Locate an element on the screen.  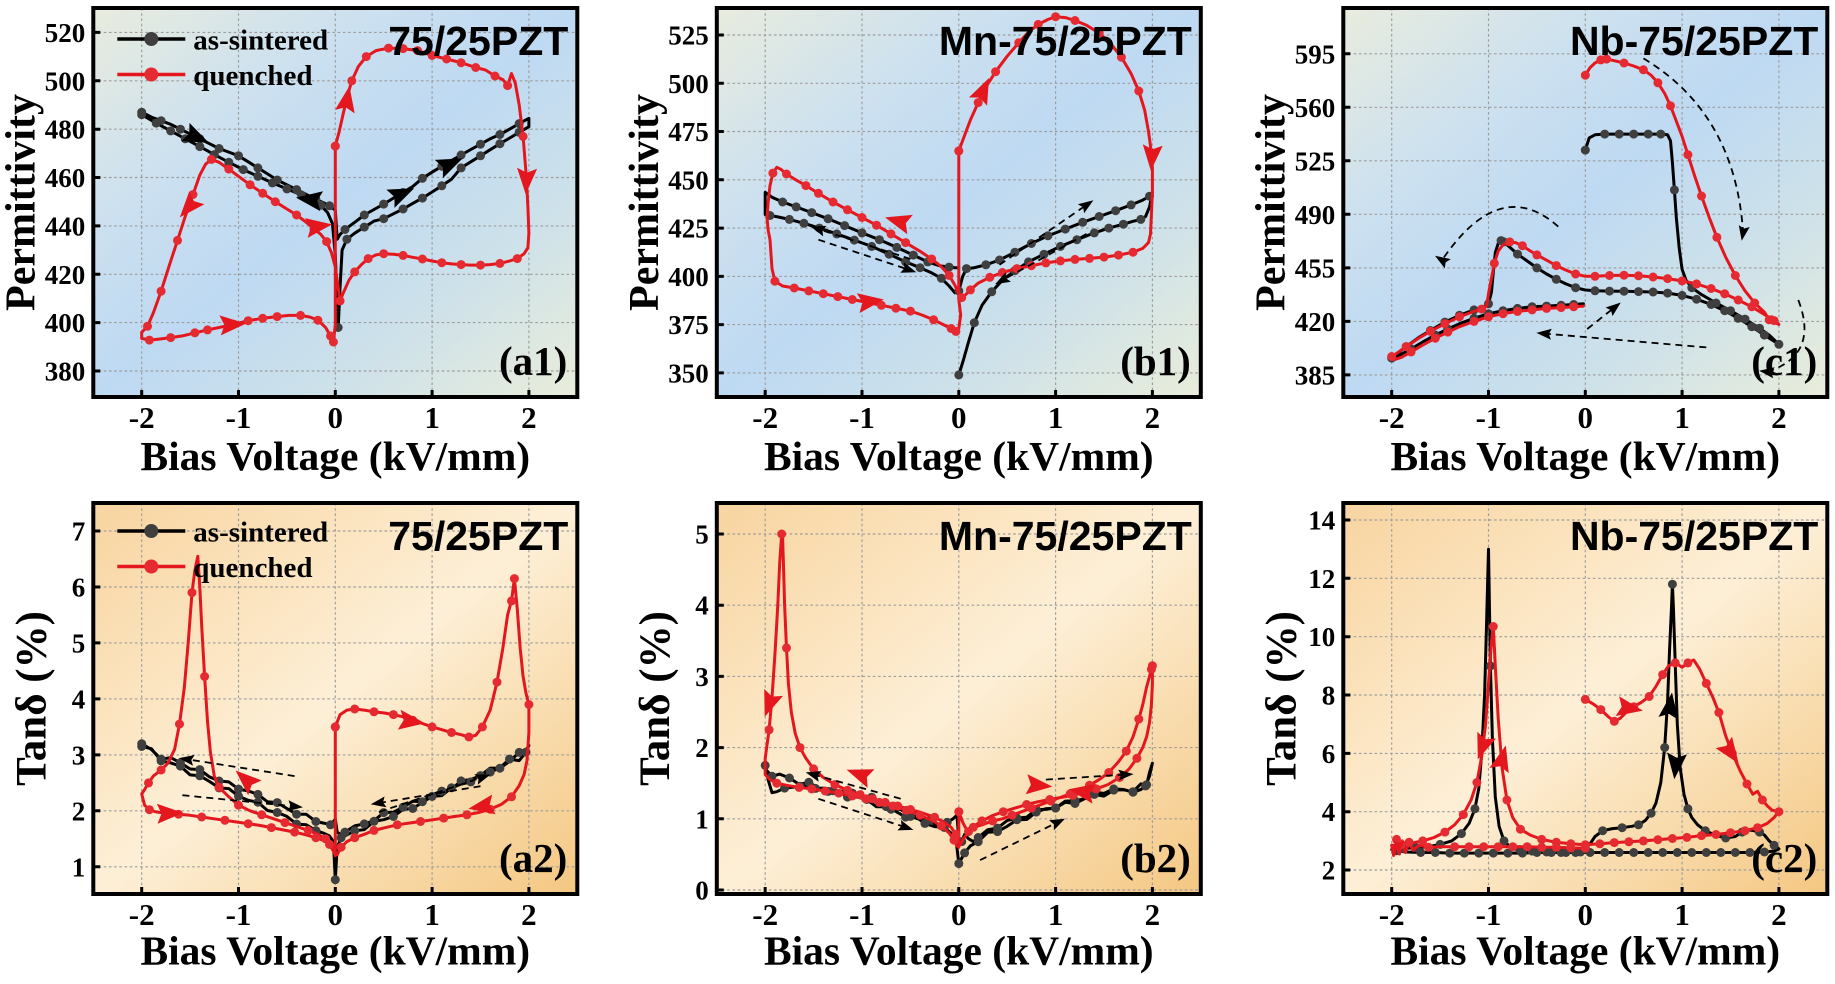
svg-text: 595 is located at coordinates (1315, 54).